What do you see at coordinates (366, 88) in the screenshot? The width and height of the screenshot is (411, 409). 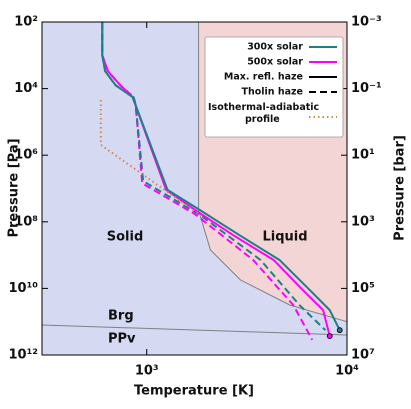 I see `y2-tick-label: 10⁻¹` at bounding box center [366, 88].